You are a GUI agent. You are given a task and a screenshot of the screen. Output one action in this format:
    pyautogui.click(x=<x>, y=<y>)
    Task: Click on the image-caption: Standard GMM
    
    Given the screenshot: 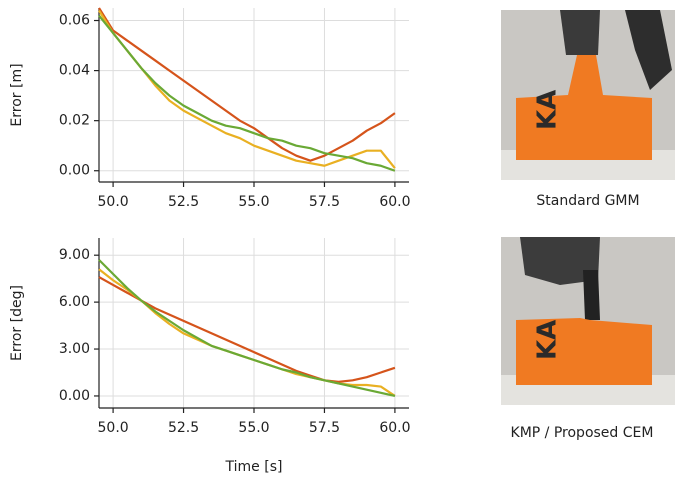 What is the action you would take?
    pyautogui.click(x=587, y=201)
    